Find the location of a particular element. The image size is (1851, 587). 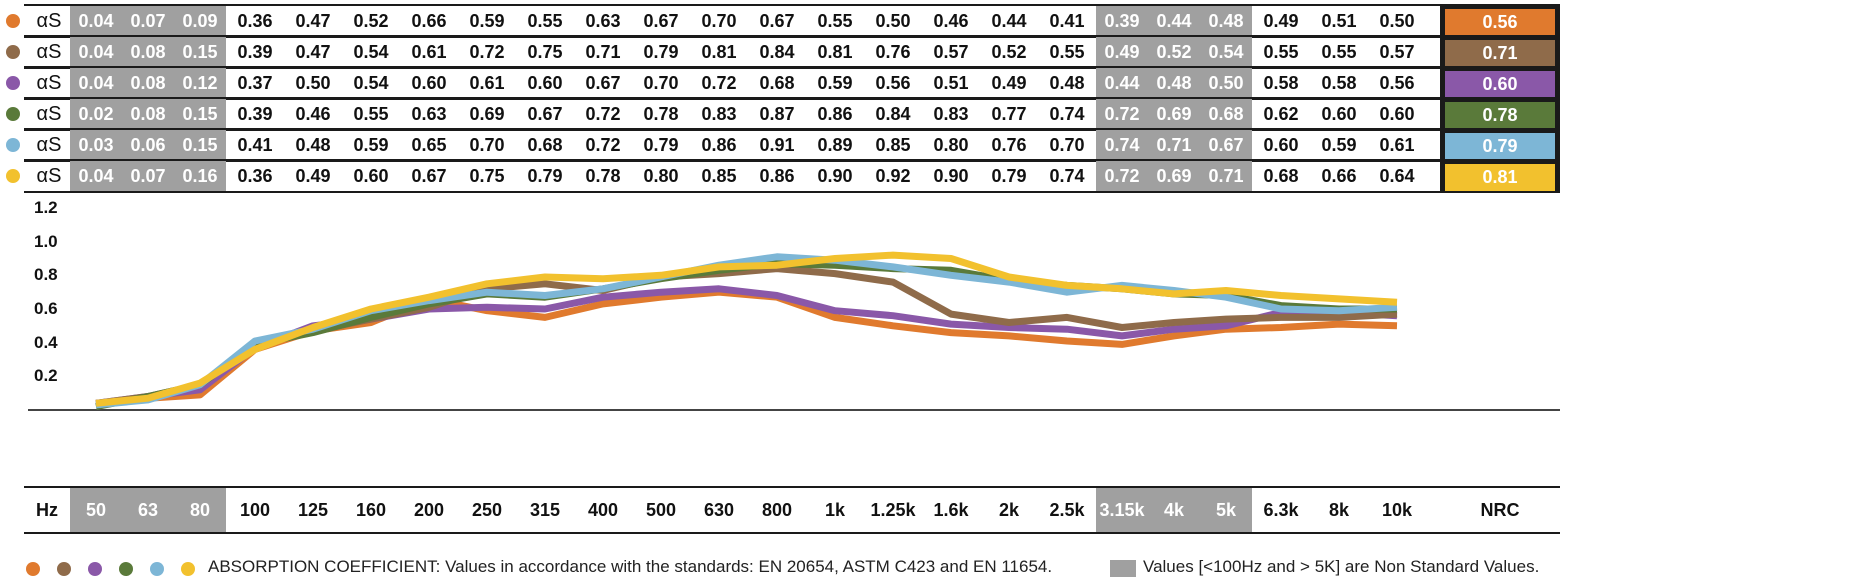

value-cell: 0.81 is located at coordinates (835, 52).